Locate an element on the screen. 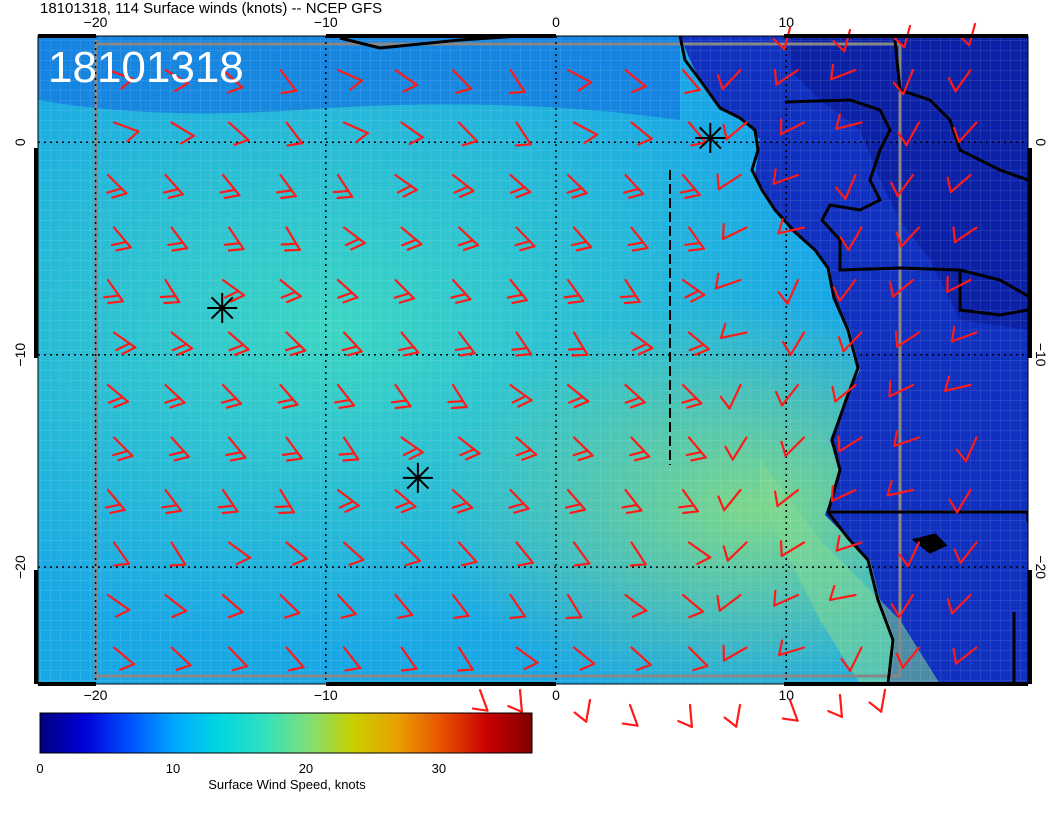 The width and height of the screenshot is (1056, 816). lat-tick-label: 0 is located at coordinates (1041, 142).